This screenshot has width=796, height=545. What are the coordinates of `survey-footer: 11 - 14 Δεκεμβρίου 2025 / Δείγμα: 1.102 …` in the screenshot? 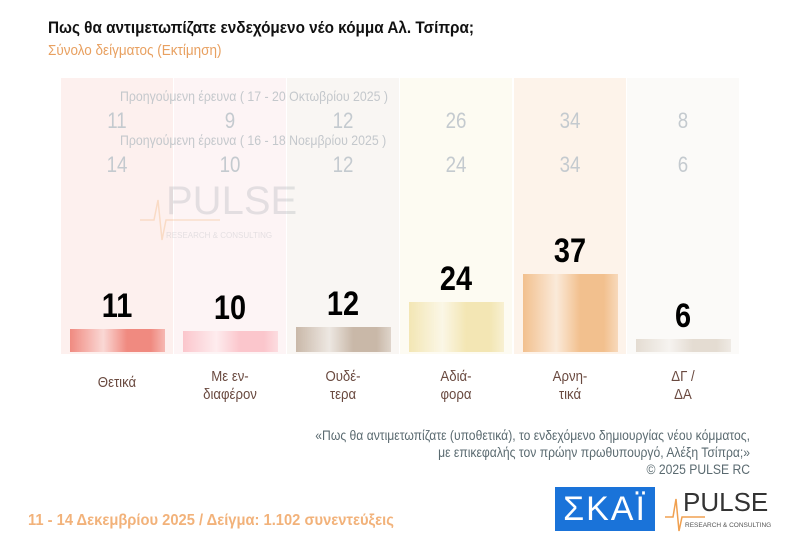 It's located at (211, 520).